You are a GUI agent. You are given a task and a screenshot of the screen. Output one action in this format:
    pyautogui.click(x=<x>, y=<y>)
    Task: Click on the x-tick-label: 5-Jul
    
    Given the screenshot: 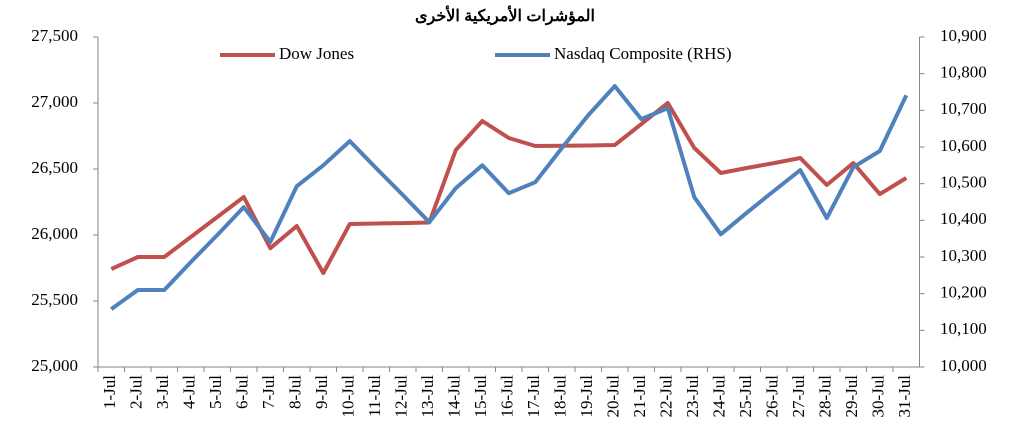 What is the action you would take?
    pyautogui.click(x=215, y=392)
    